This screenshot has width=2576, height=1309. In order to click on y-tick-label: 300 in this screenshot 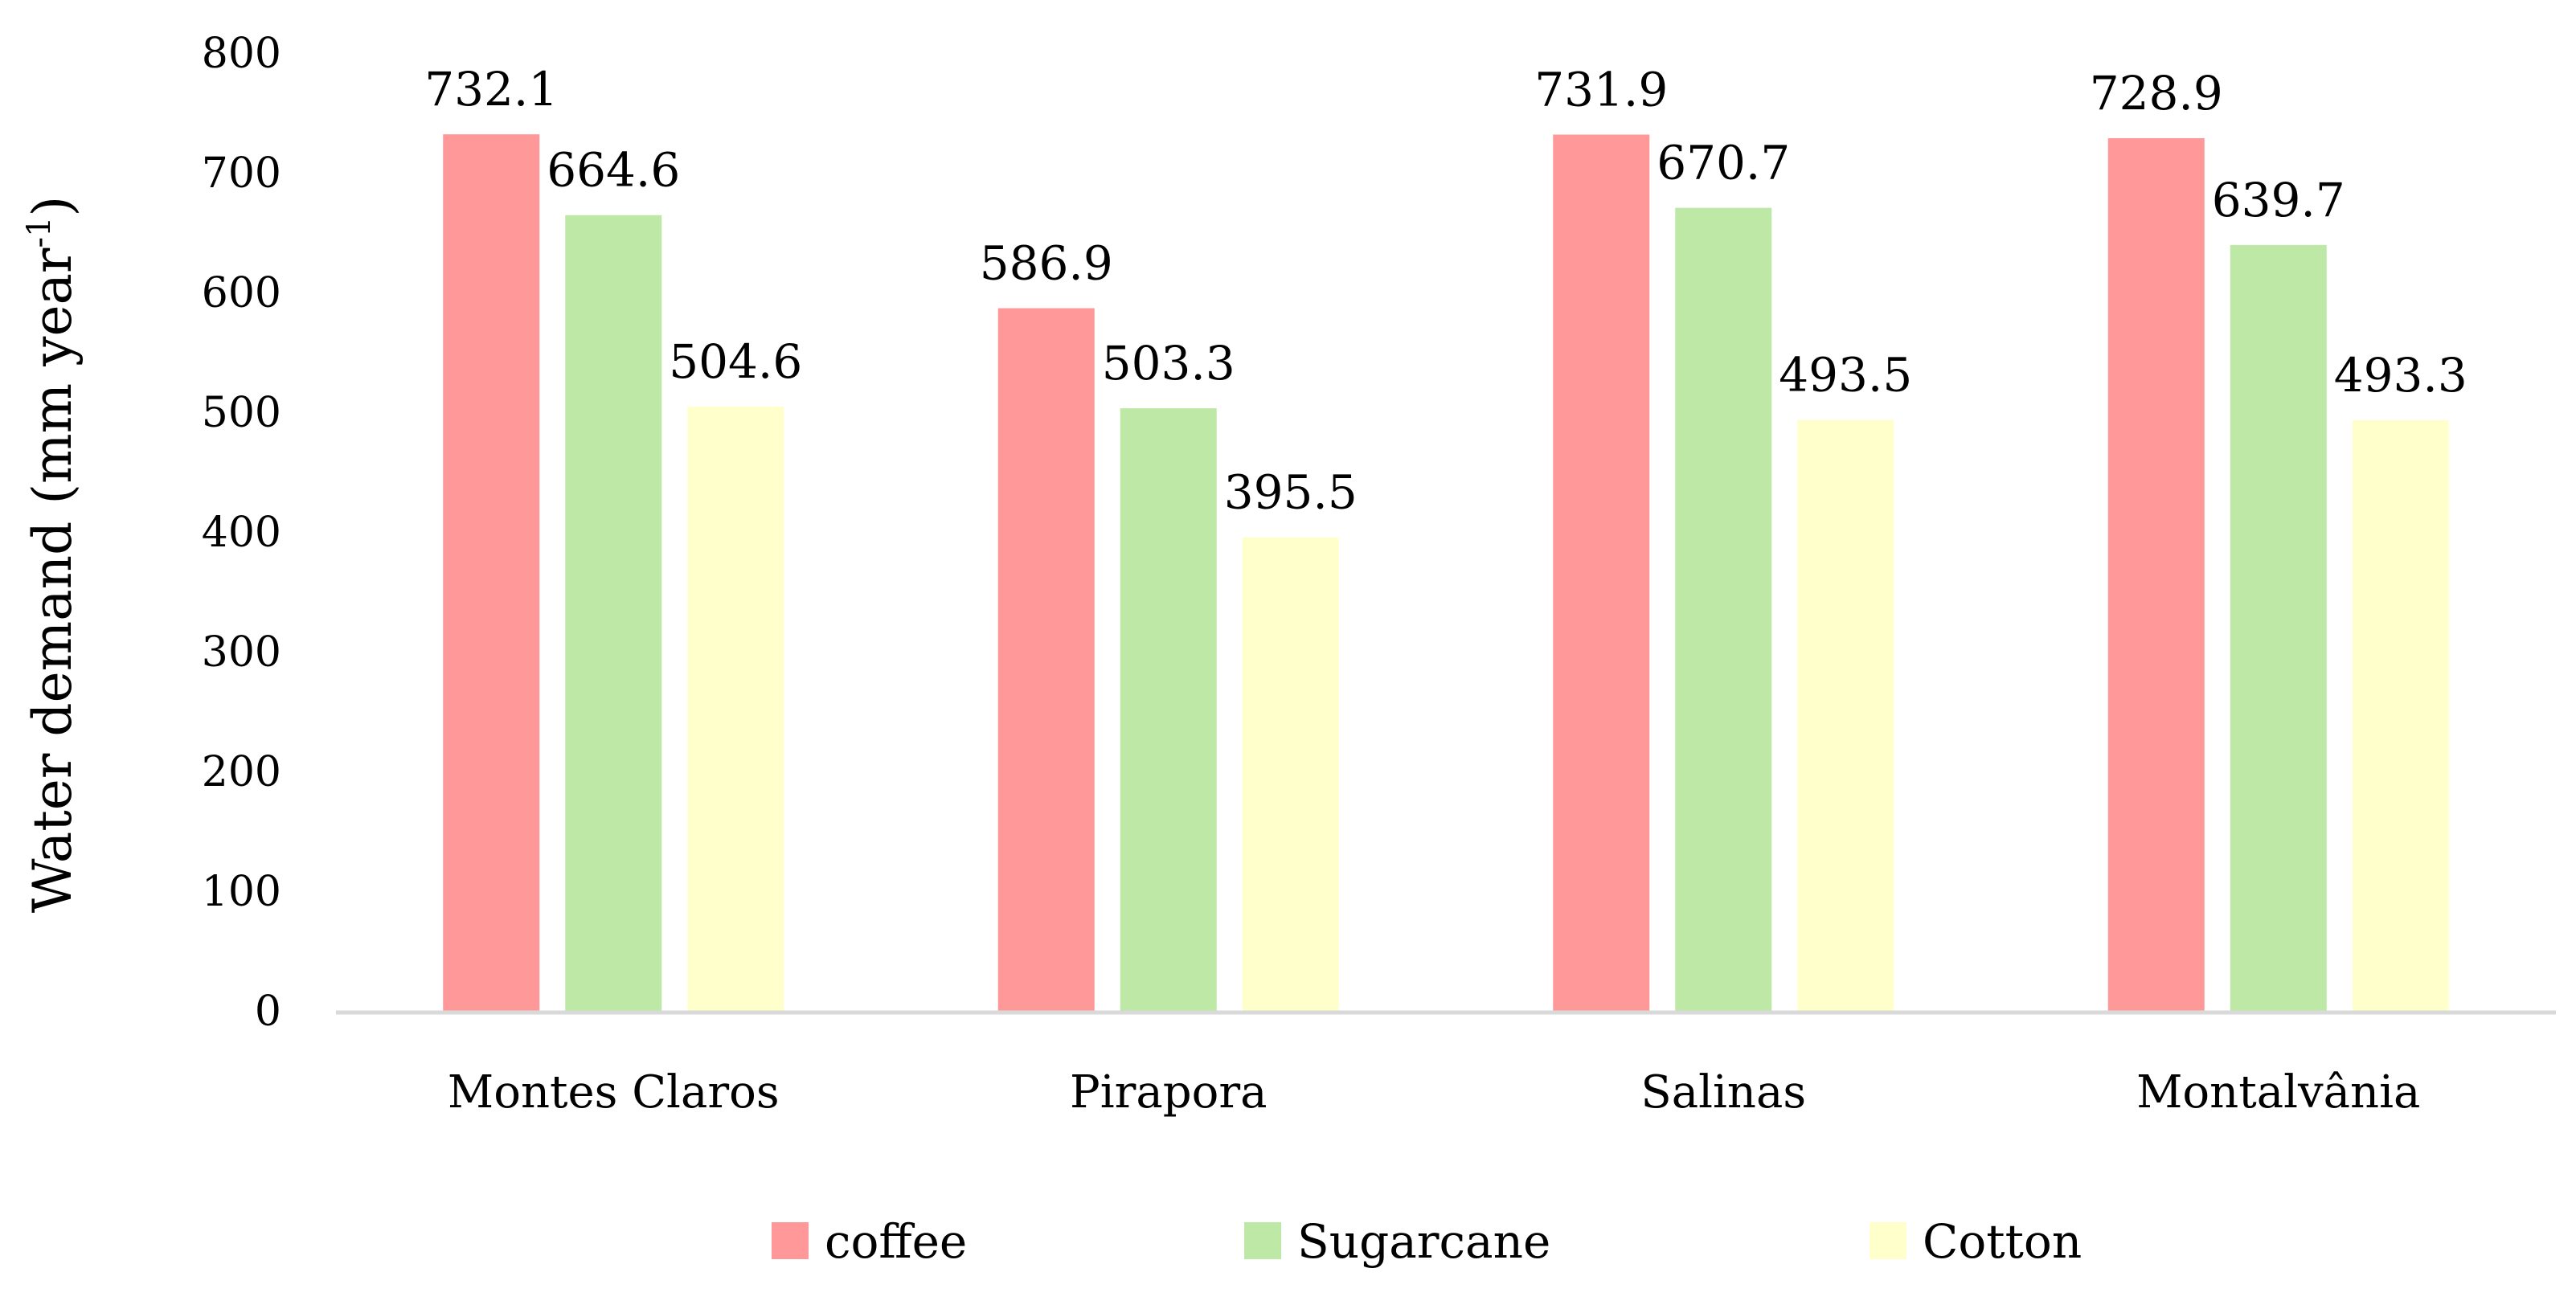, I will do `click(241, 652)`.